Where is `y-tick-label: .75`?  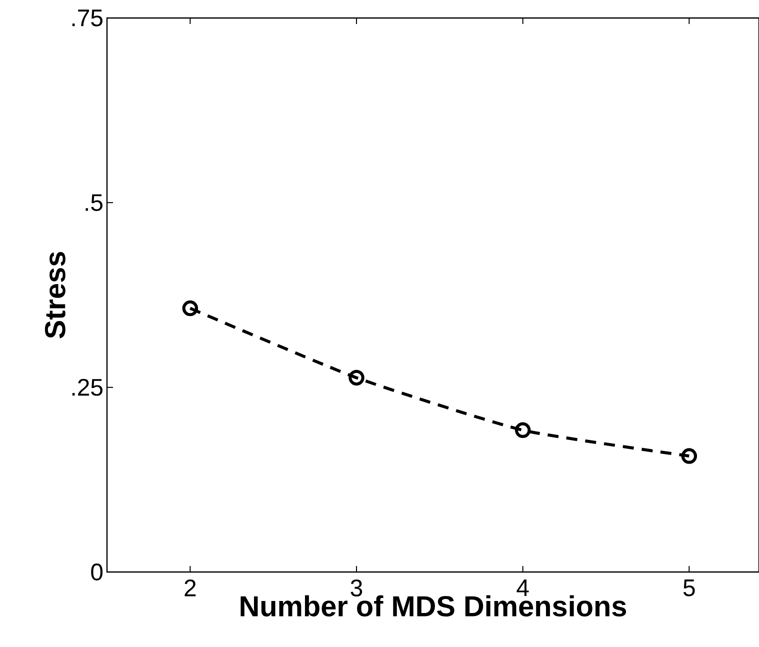
y-tick-label: .75 is located at coordinates (87, 18).